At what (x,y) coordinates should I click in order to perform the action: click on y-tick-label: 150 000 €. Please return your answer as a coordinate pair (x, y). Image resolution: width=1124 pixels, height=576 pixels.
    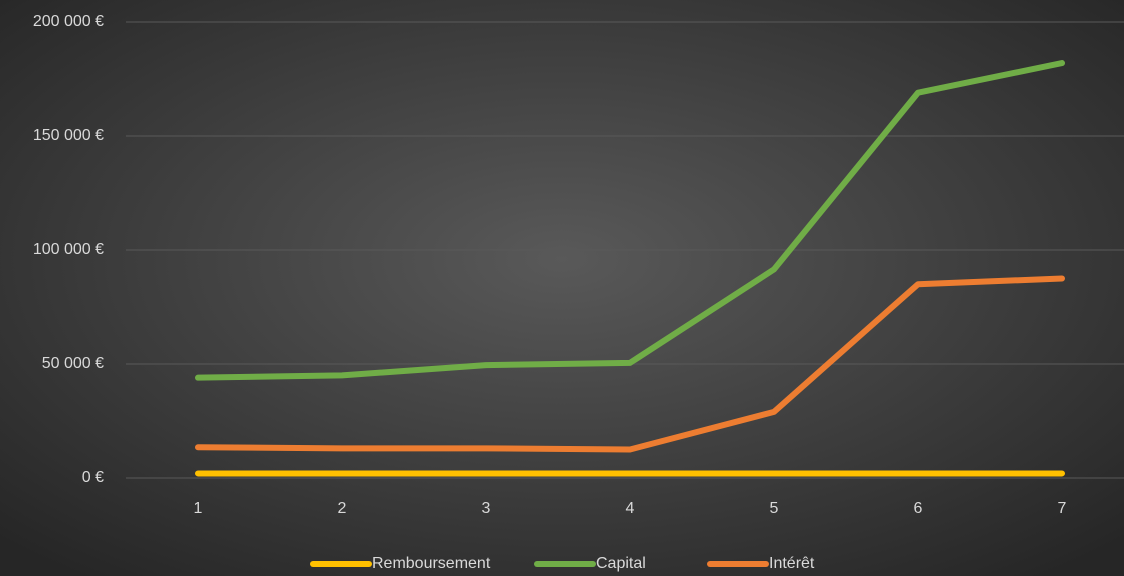
    Looking at the image, I should click on (68, 135).